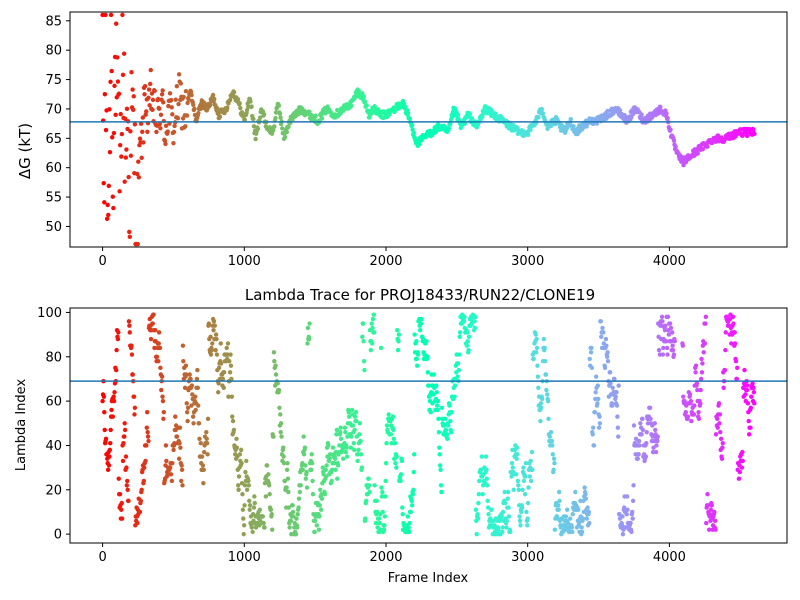 Image resolution: width=800 pixels, height=600 pixels. Describe the element at coordinates (53, 198) in the screenshot. I see `y-tick-label: 55` at that location.